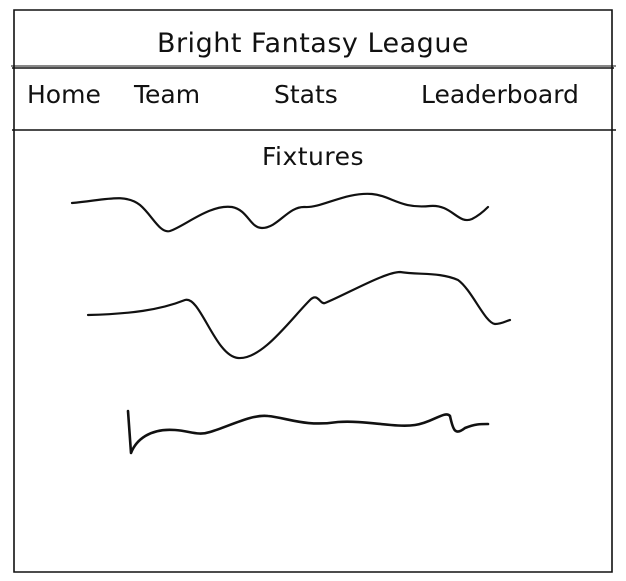 Image resolution: width=626 pixels, height=581 pixels. What do you see at coordinates (167, 94) in the screenshot?
I see `nav-item-team: Team` at bounding box center [167, 94].